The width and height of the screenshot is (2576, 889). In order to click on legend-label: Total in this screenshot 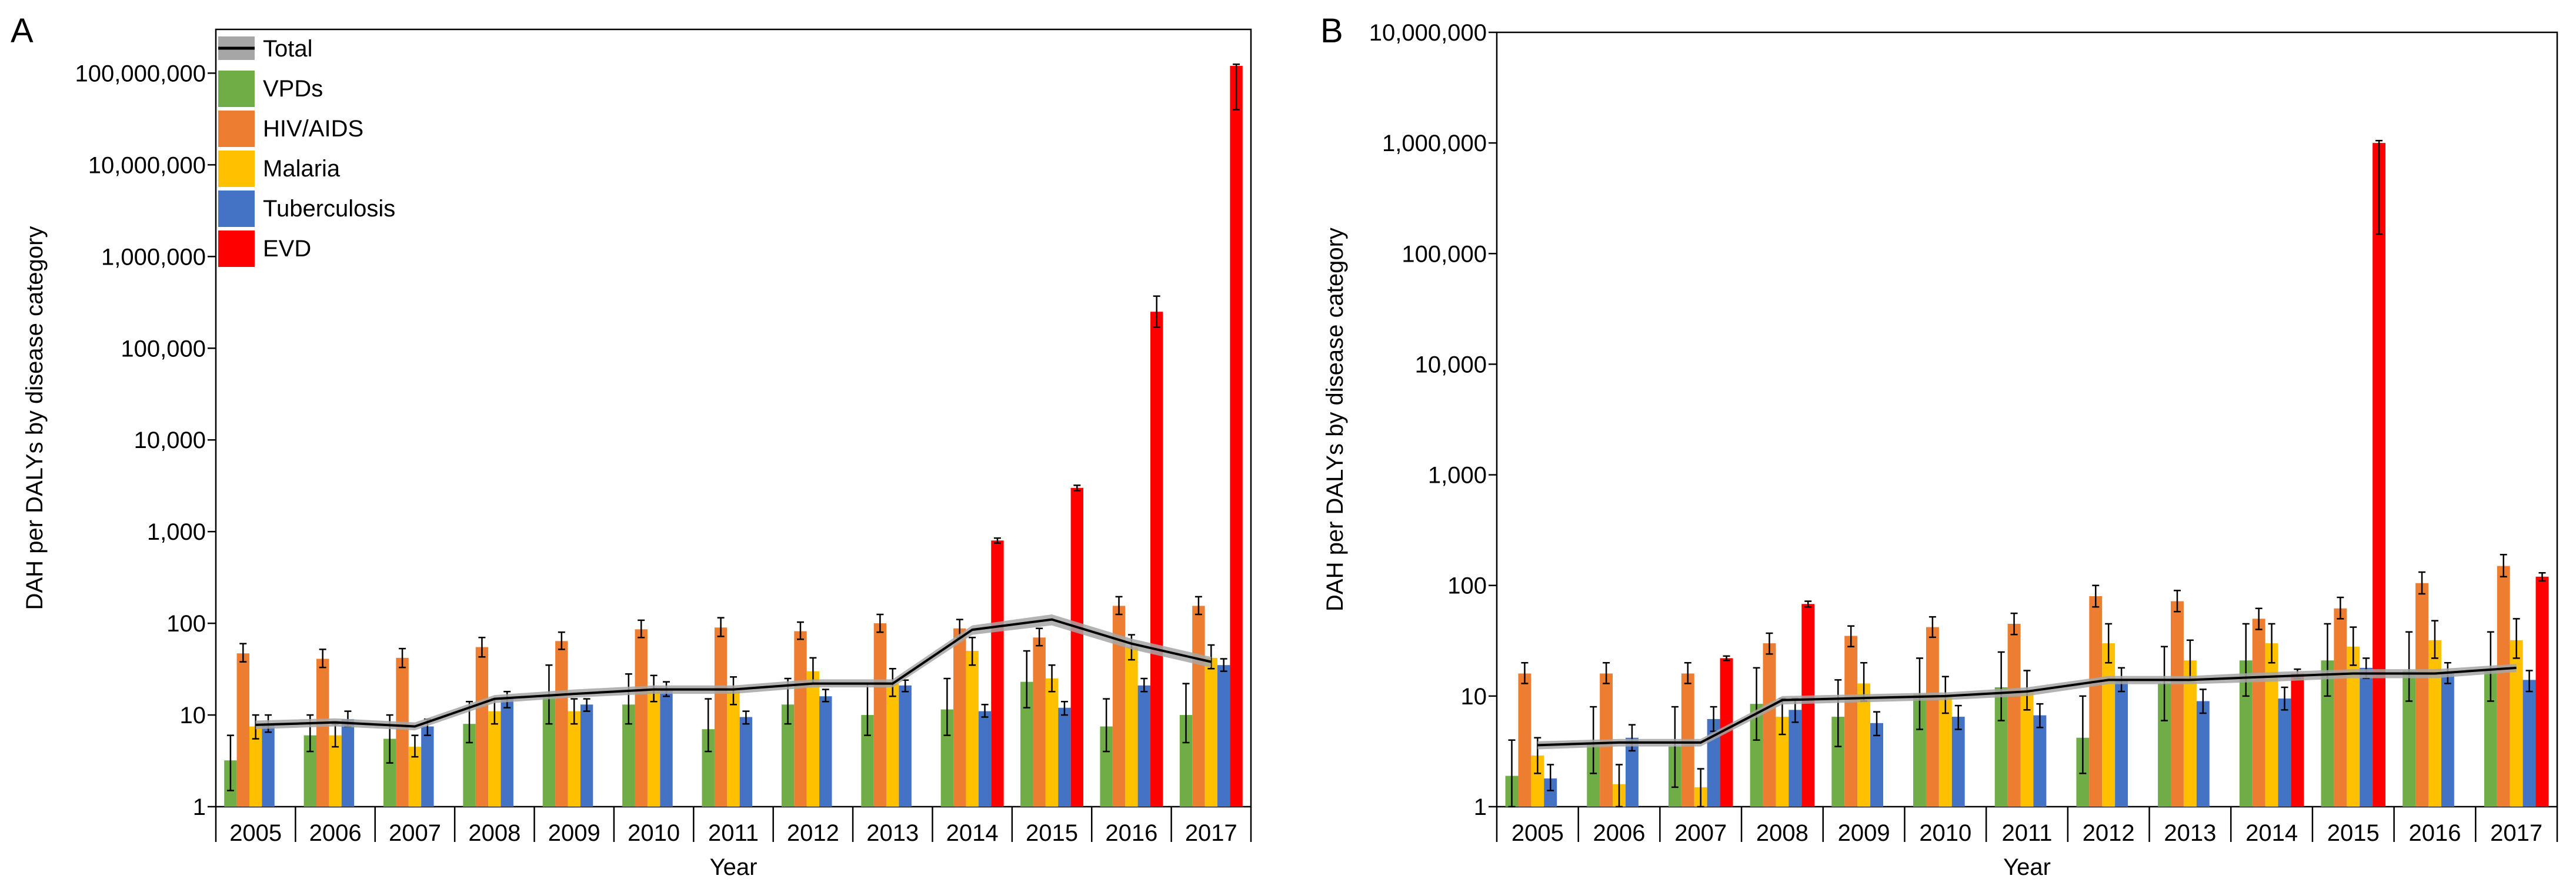, I will do `click(288, 49)`.